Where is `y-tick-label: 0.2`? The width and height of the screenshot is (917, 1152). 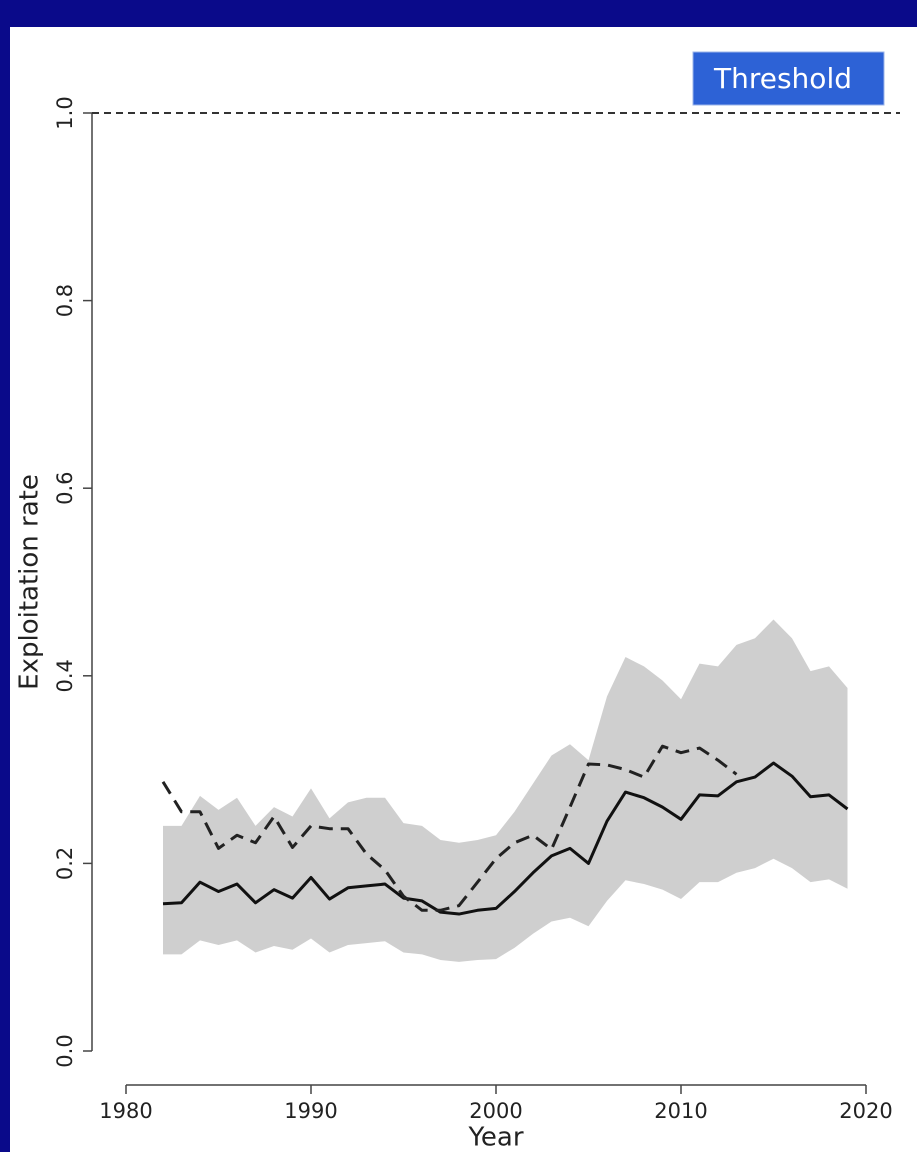
y-tick-label: 0.2 is located at coordinates (65, 863).